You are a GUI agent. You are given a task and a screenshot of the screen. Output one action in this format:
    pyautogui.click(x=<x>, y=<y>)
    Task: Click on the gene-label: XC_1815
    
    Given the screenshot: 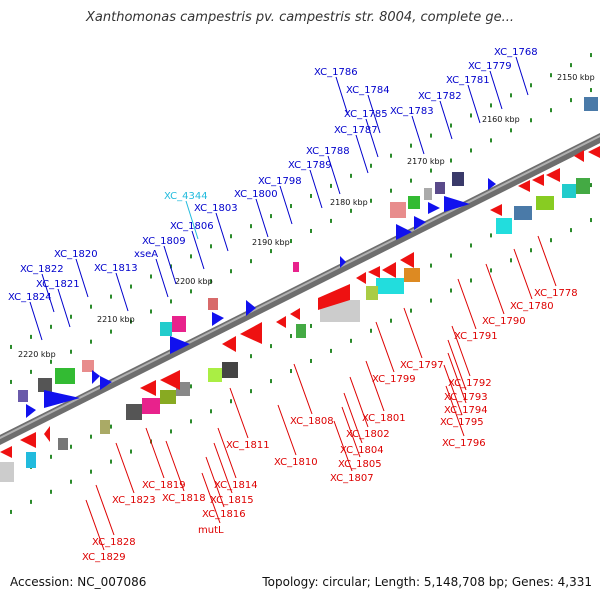 What is the action you would take?
    pyautogui.click(x=232, y=500)
    